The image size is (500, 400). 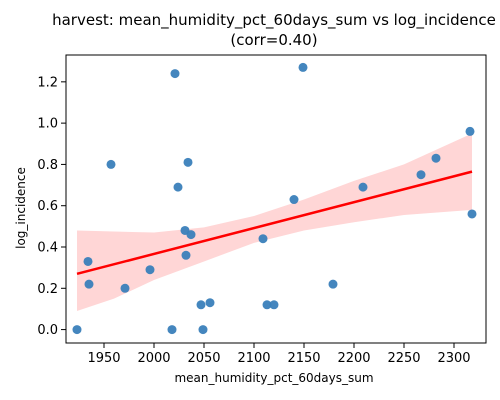 What do you see at coordinates (353, 358) in the screenshot?
I see `x-tick-label-2200: 2200` at bounding box center [353, 358].